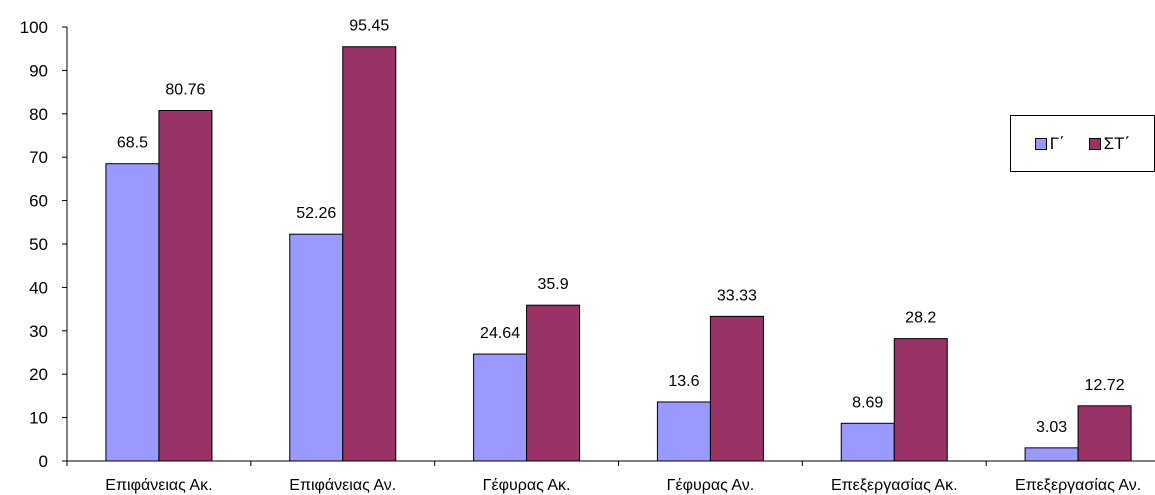  What do you see at coordinates (894, 485) in the screenshot?
I see `x-tick-label: Επεξεργασίας Ακ.` at bounding box center [894, 485].